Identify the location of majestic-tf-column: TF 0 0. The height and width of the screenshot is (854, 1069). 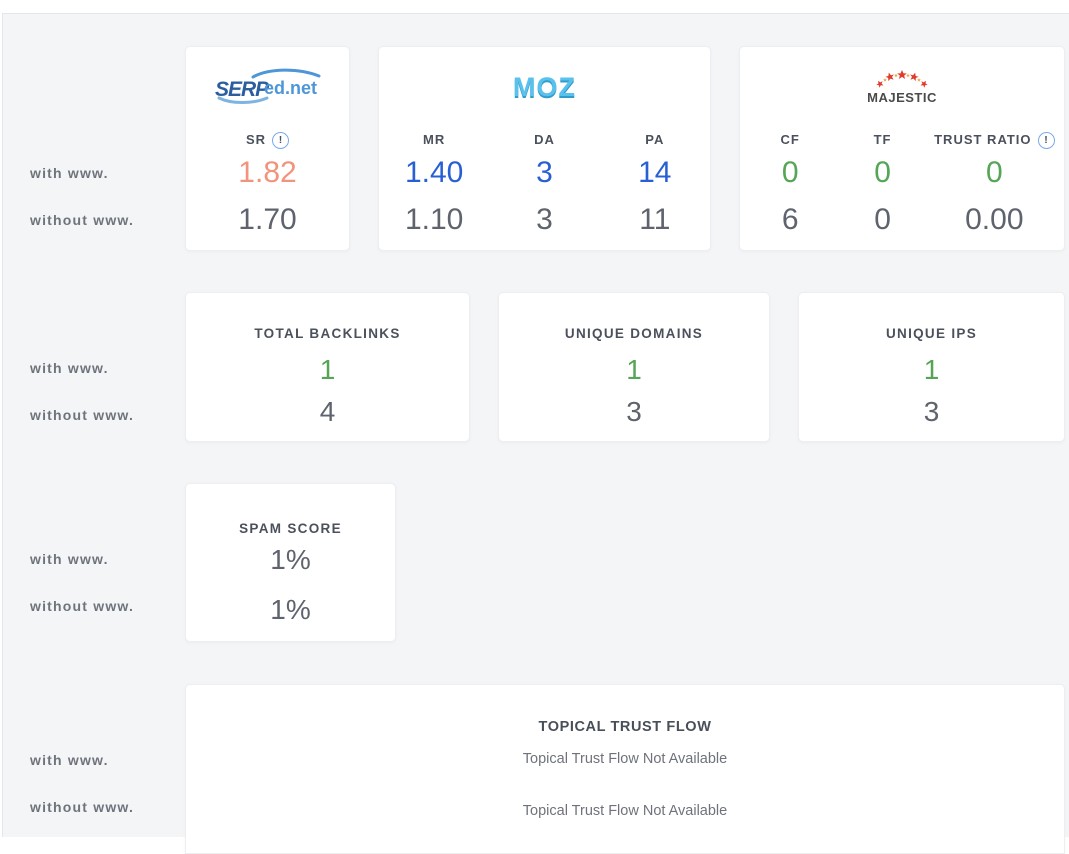
(882, 187).